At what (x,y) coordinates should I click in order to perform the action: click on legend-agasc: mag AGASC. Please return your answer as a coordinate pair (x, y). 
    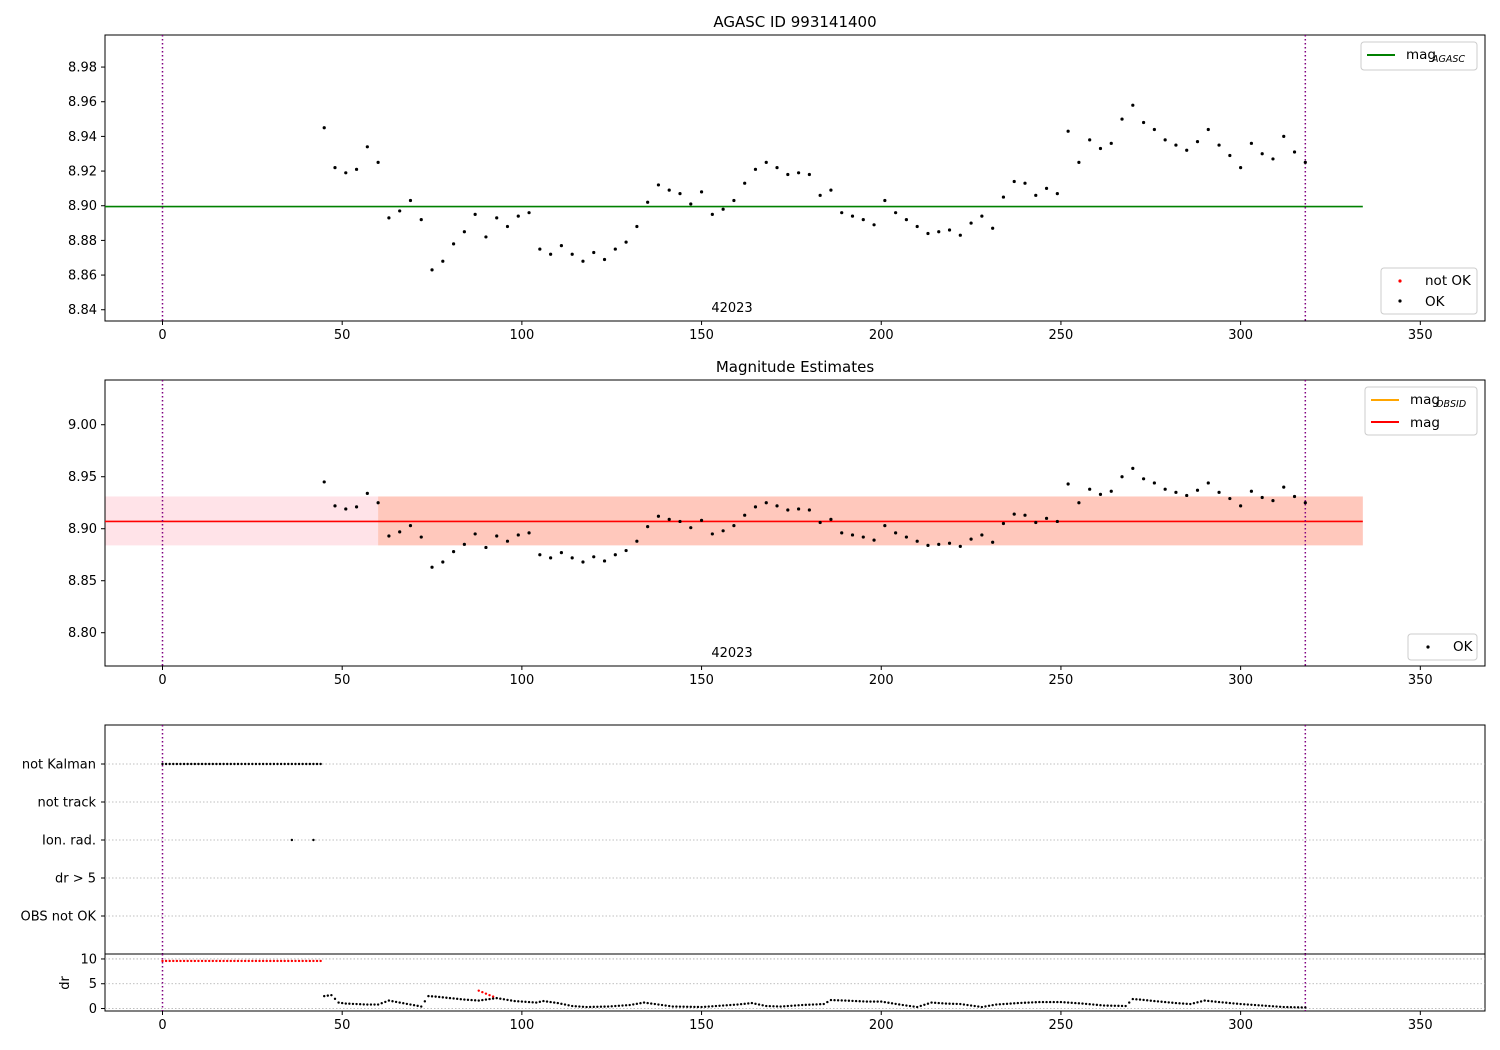
    Looking at the image, I should click on (1419, 56).